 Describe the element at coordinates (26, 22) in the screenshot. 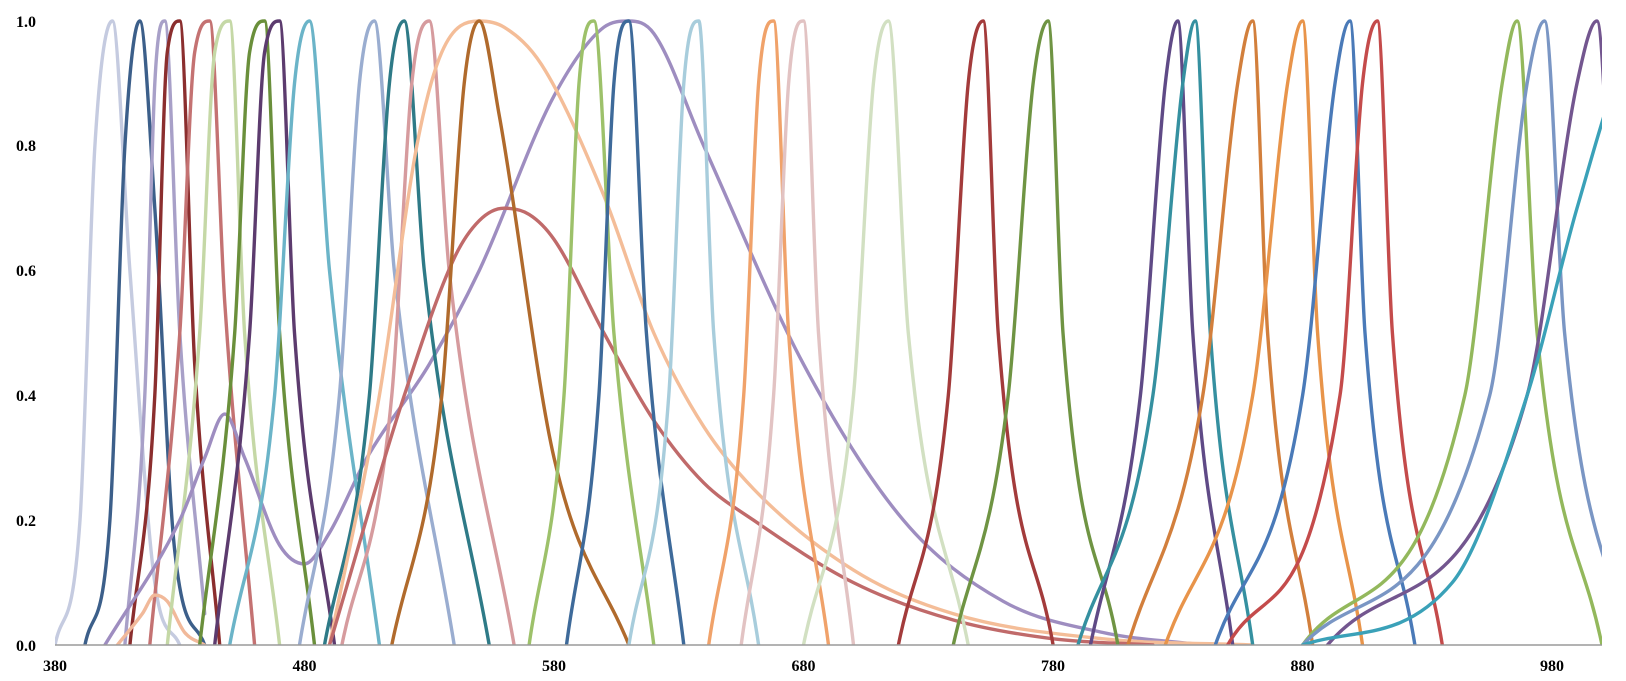

I see `y-tick-label: 1.0` at that location.